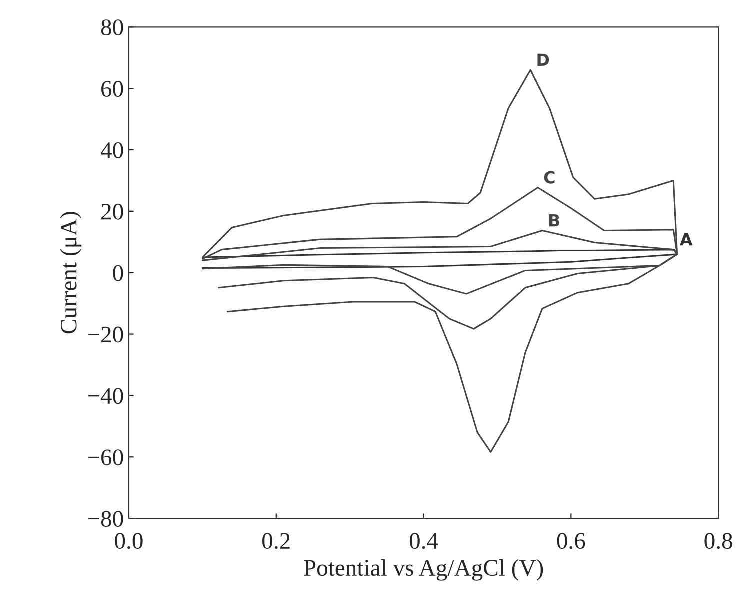 The image size is (737, 603). Describe the element at coordinates (686, 240) in the screenshot. I see `series-label: A` at that location.